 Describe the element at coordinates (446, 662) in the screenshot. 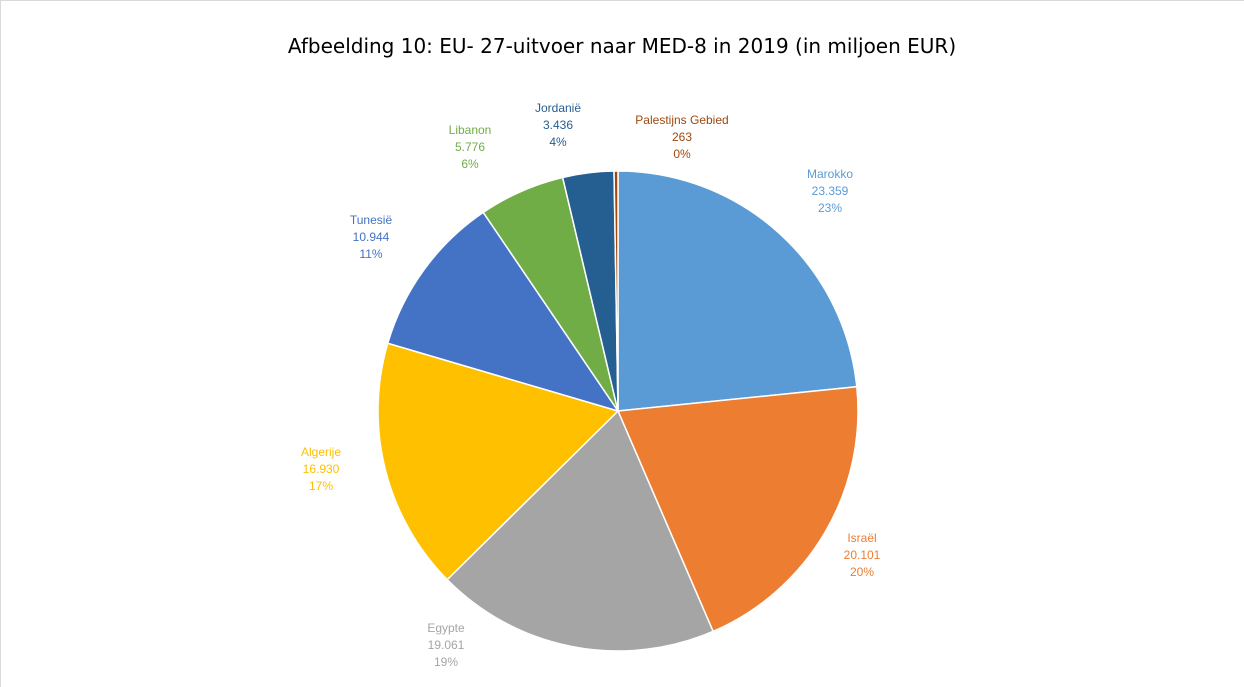

I see `data-label-percent-egypte: 19%` at that location.